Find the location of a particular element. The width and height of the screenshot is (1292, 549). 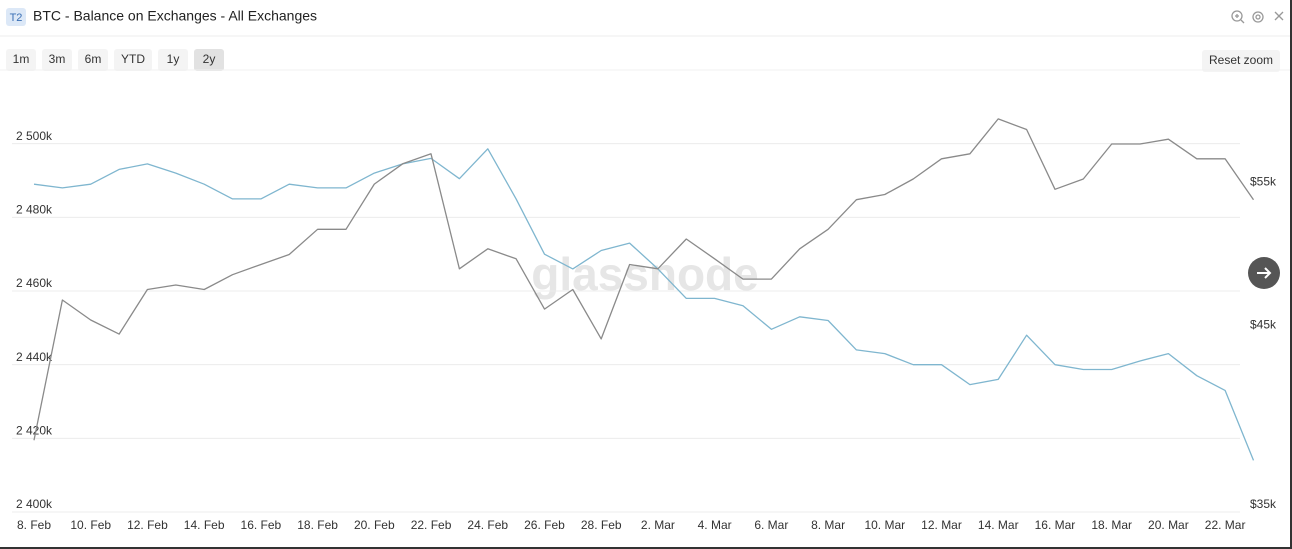

y-tick-label: 2 500k is located at coordinates (34, 136).